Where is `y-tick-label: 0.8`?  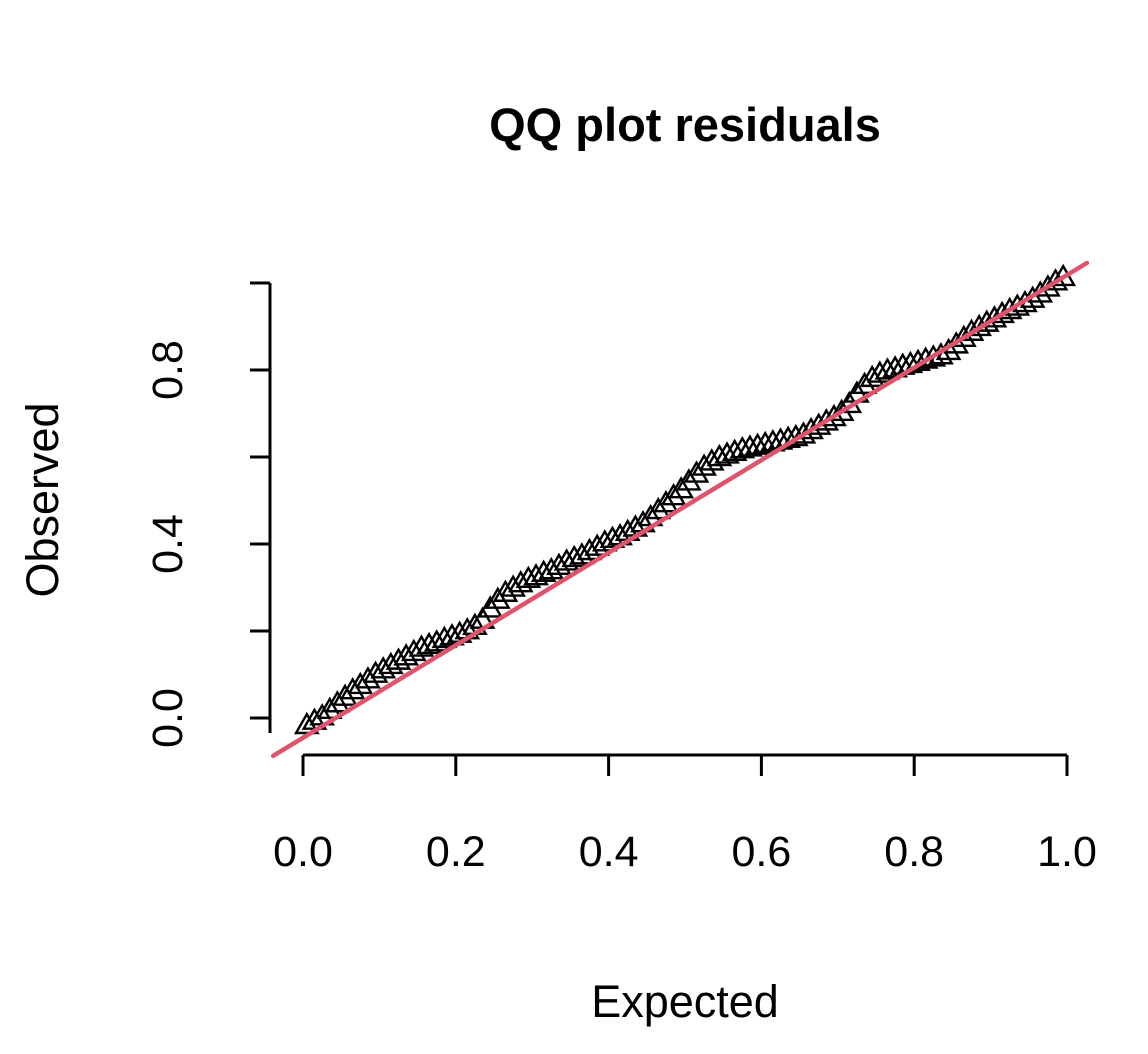 y-tick-label: 0.8 is located at coordinates (168, 370).